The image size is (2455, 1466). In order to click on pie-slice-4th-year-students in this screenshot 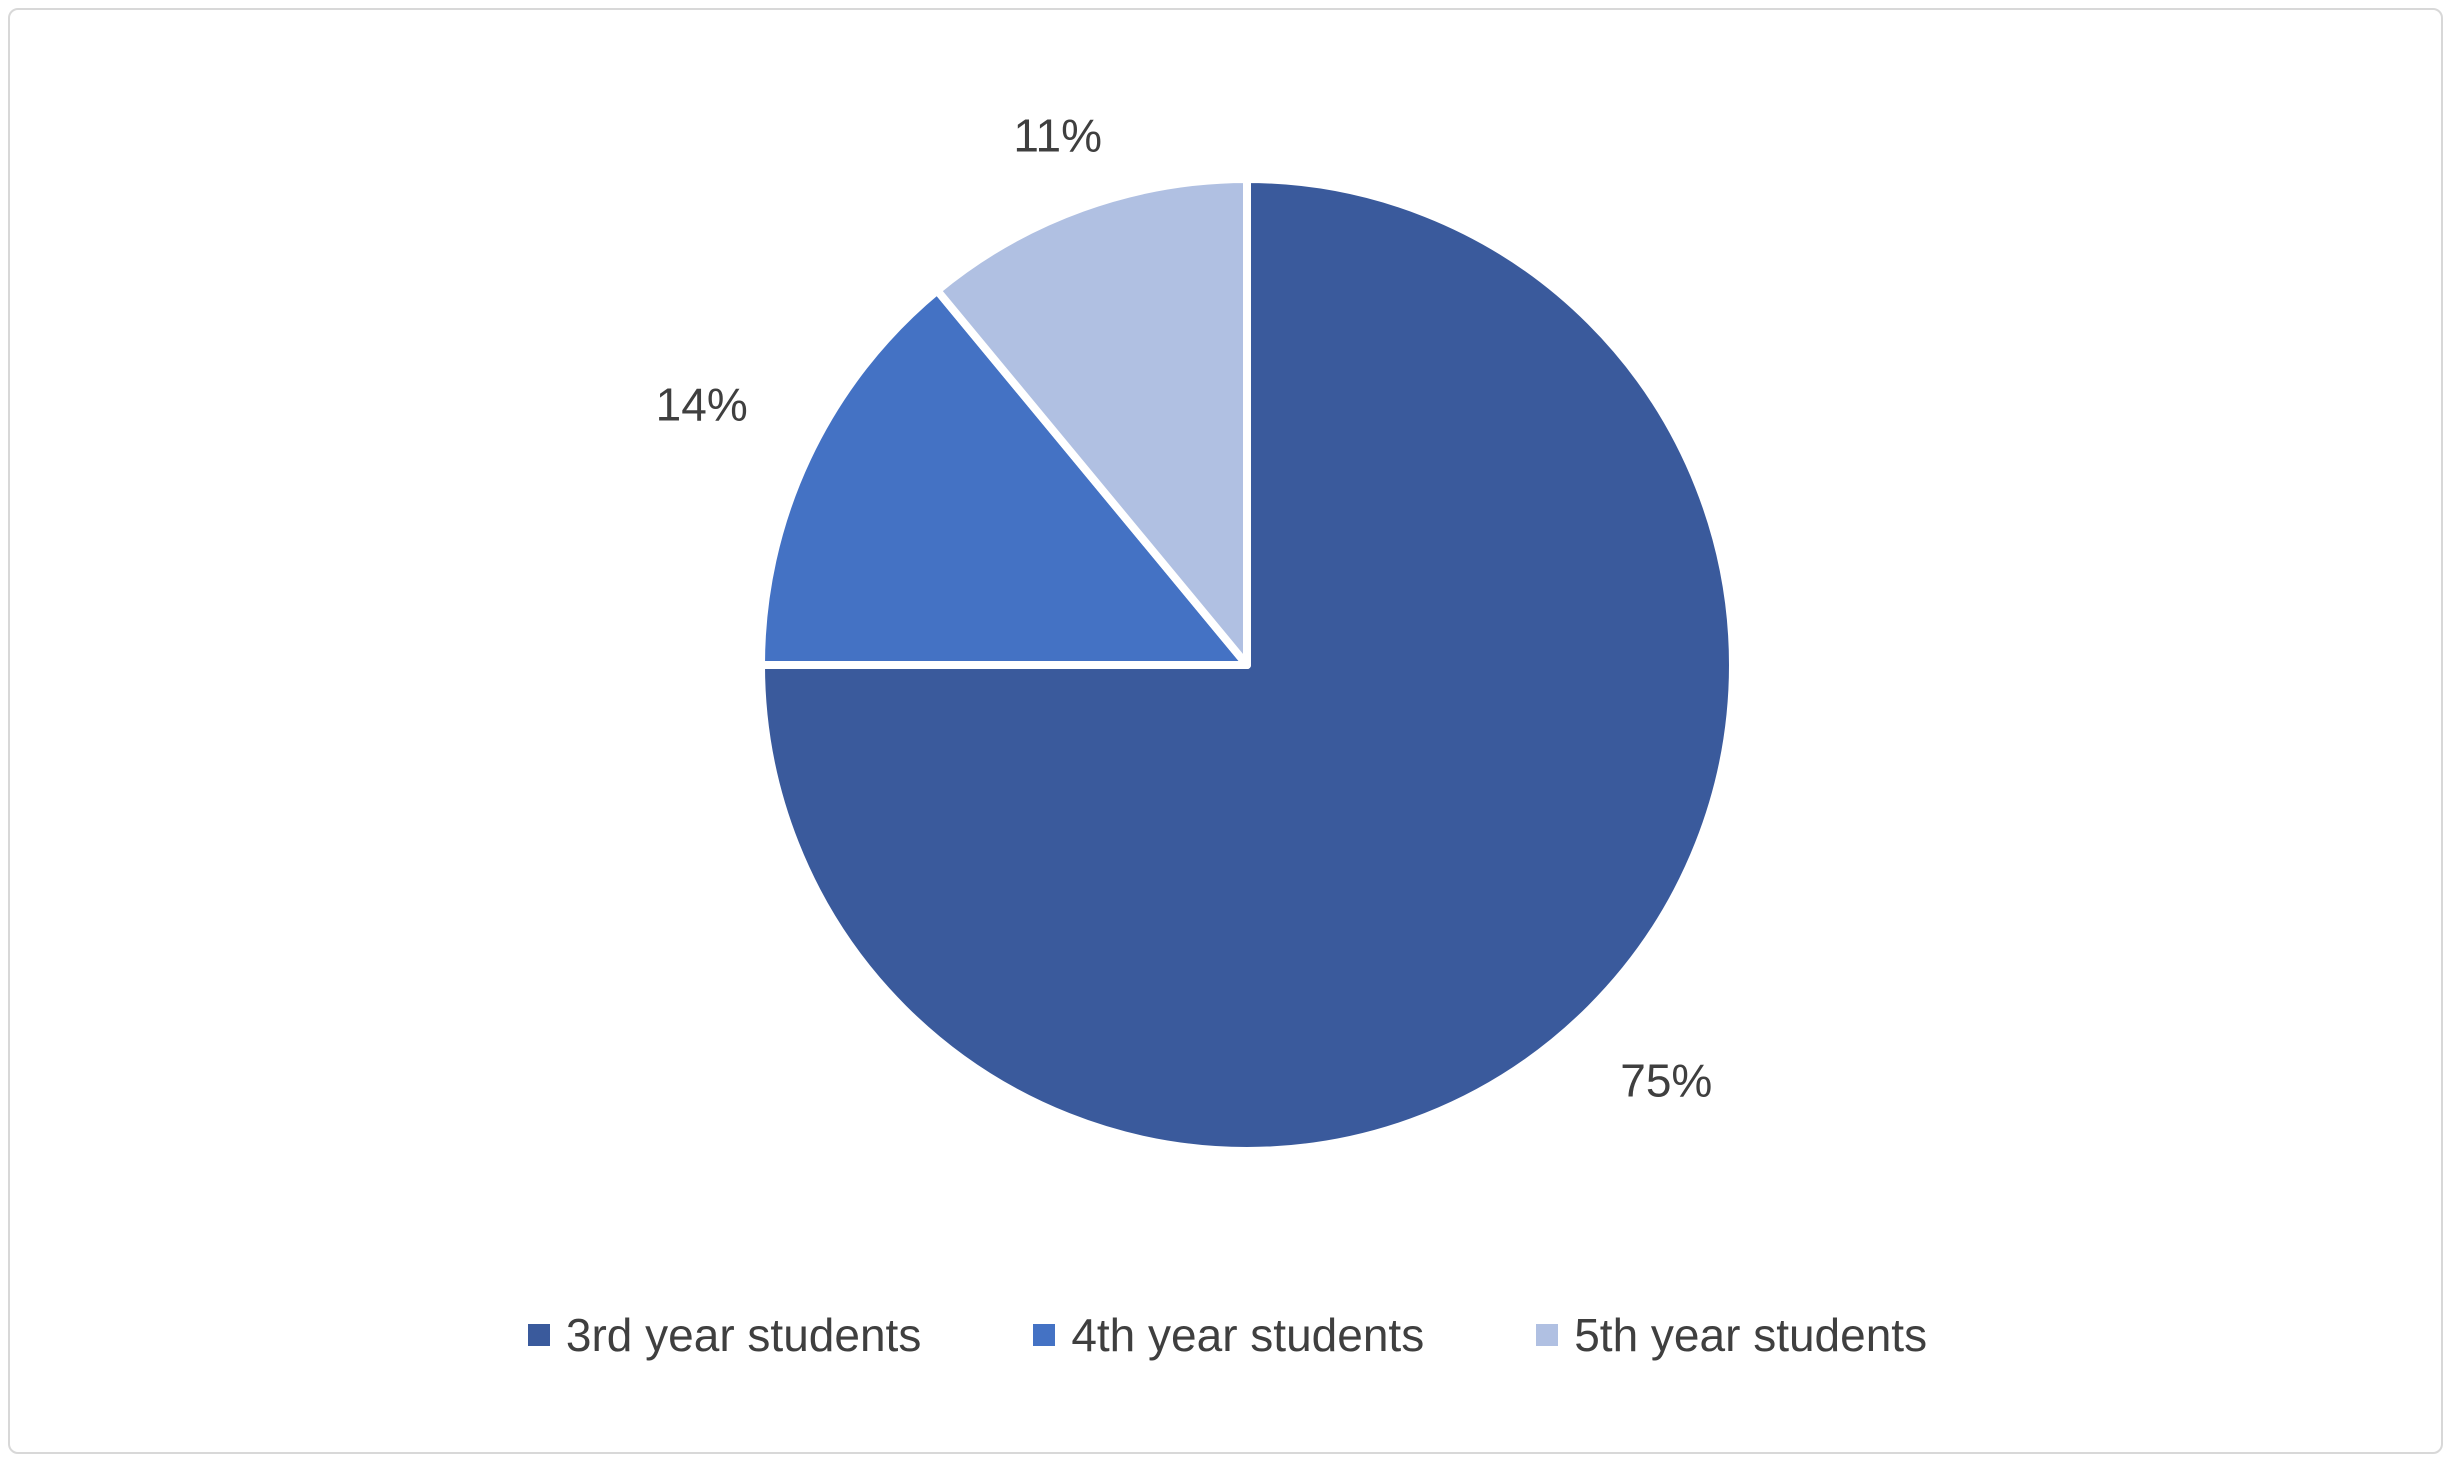, I will do `click(1004, 477)`.